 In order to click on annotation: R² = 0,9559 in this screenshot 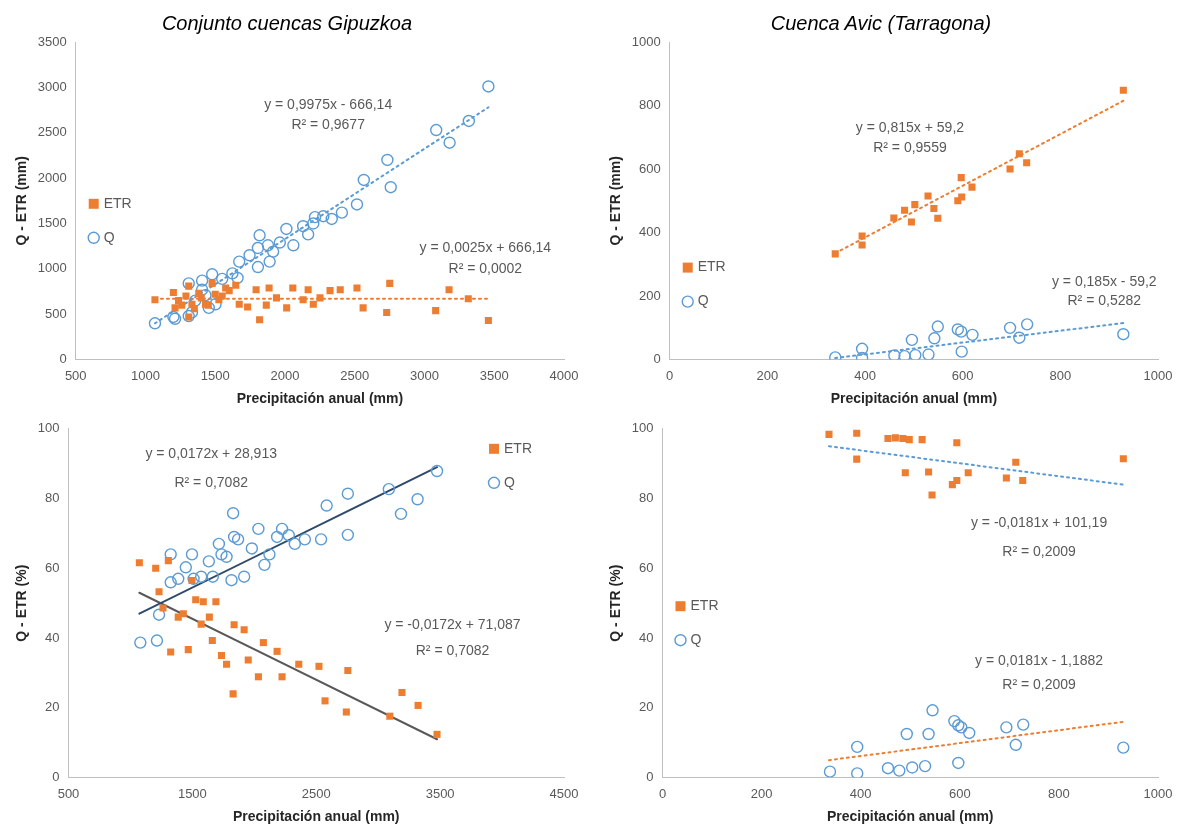, I will do `click(910, 146)`.